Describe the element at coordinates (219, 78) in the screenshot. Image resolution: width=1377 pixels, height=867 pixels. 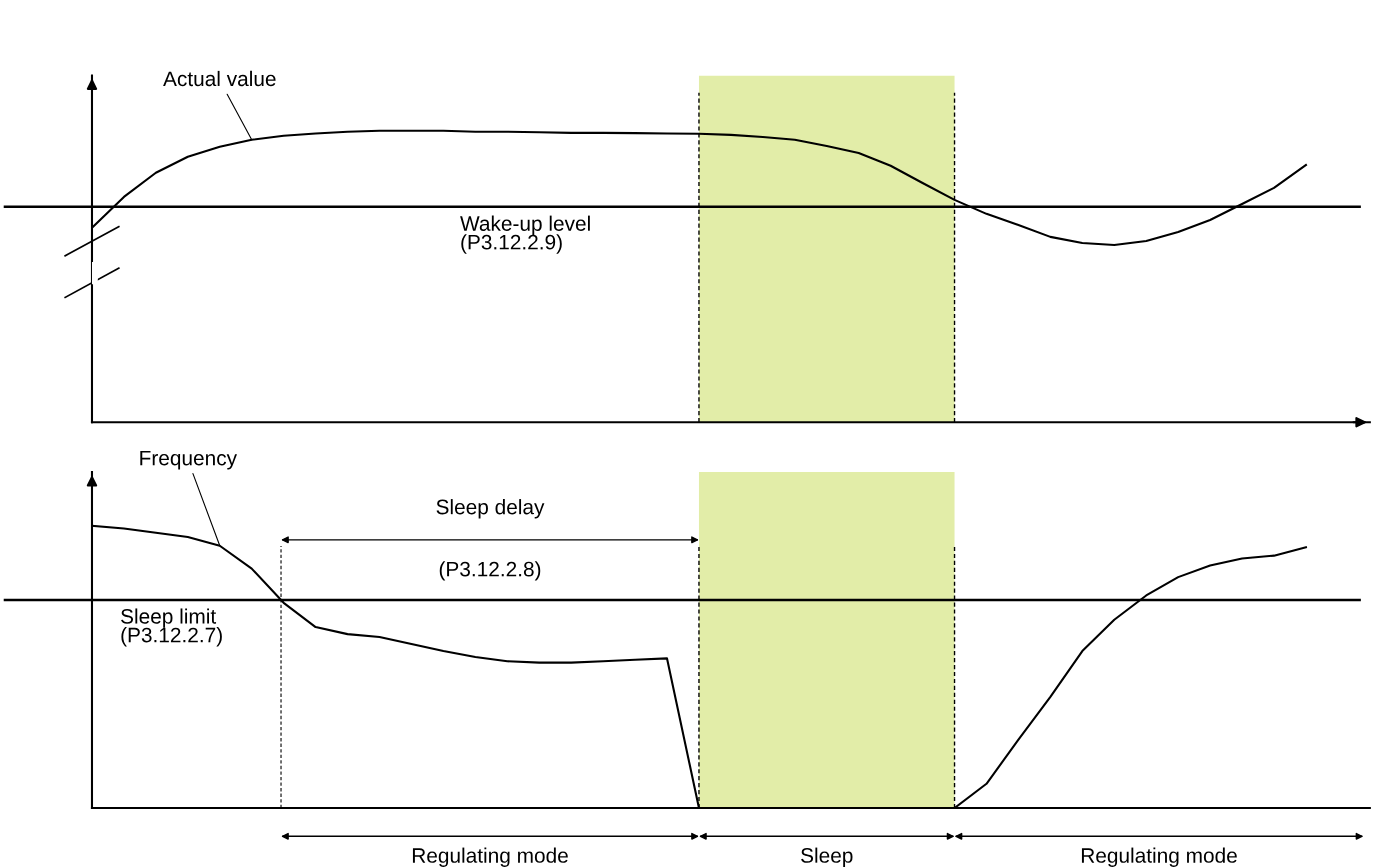
I see `text: Actual value` at that location.